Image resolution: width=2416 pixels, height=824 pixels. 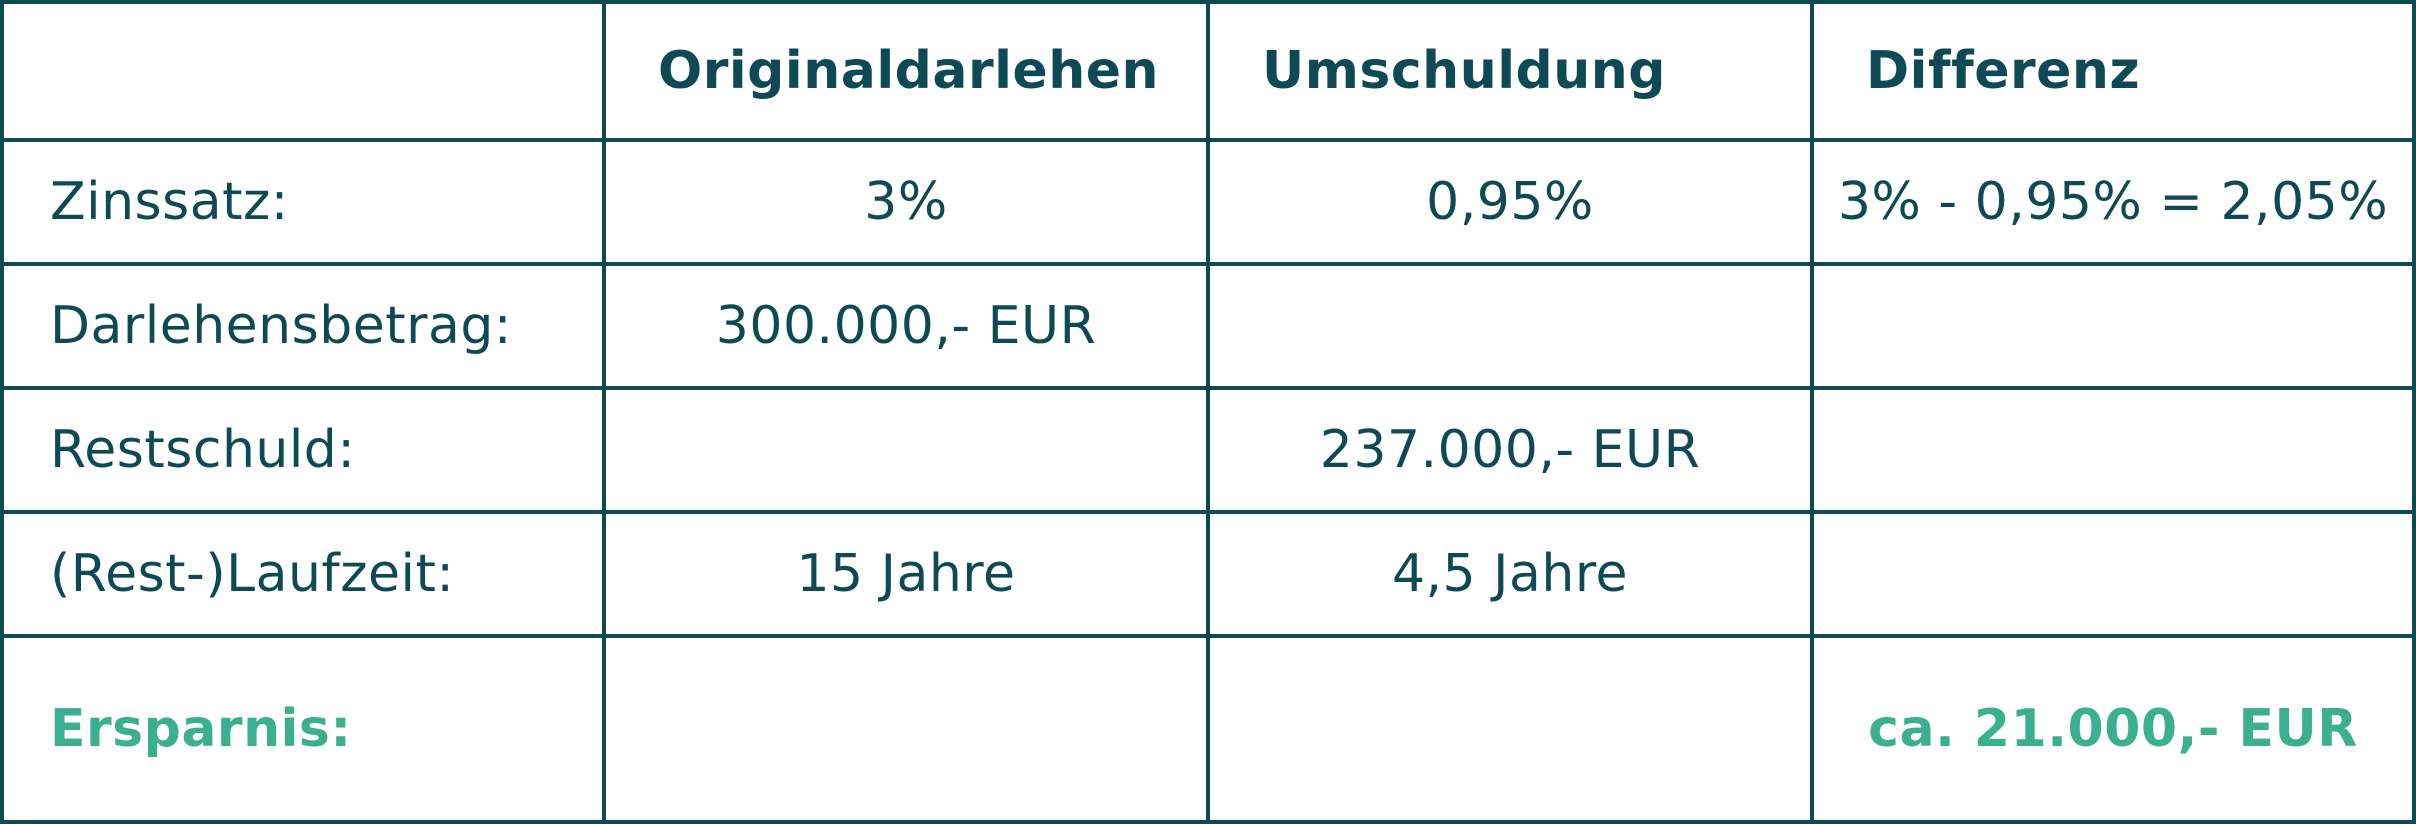 What do you see at coordinates (2113, 328) in the screenshot?
I see `cell-darlehensbetrag-differenz` at bounding box center [2113, 328].